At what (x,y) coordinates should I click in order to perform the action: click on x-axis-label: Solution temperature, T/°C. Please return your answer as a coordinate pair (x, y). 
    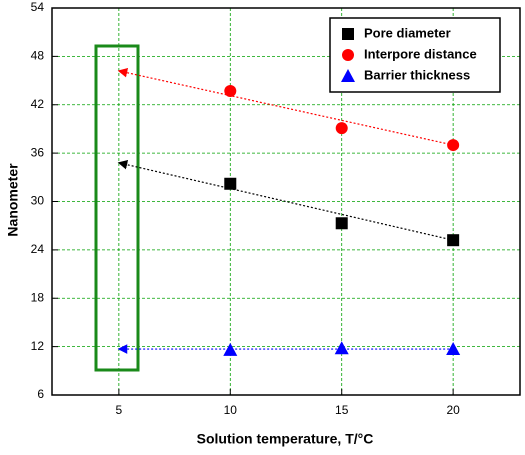
    Looking at the image, I should click on (285, 439).